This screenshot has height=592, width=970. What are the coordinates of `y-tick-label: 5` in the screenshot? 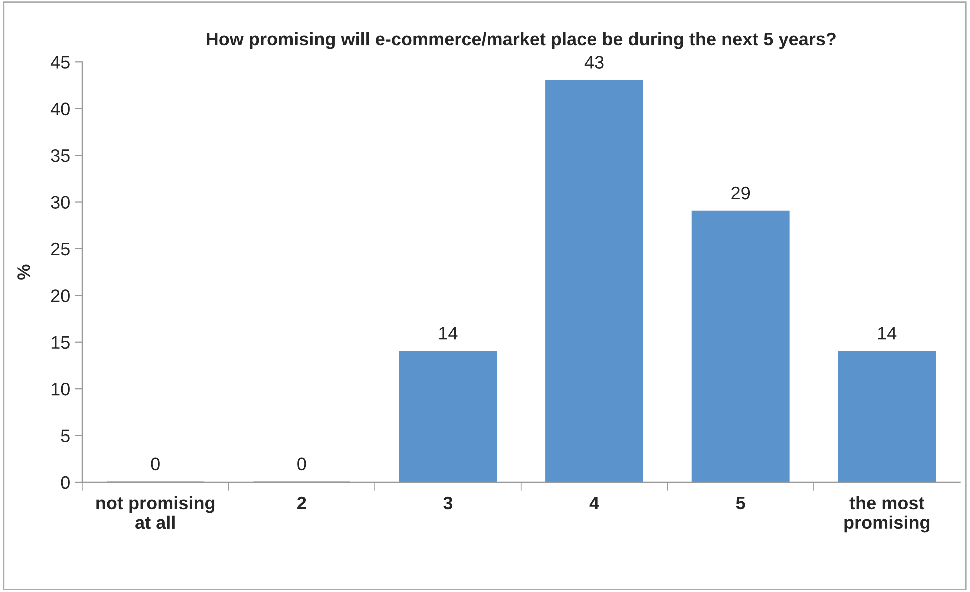 It's located at (65, 436).